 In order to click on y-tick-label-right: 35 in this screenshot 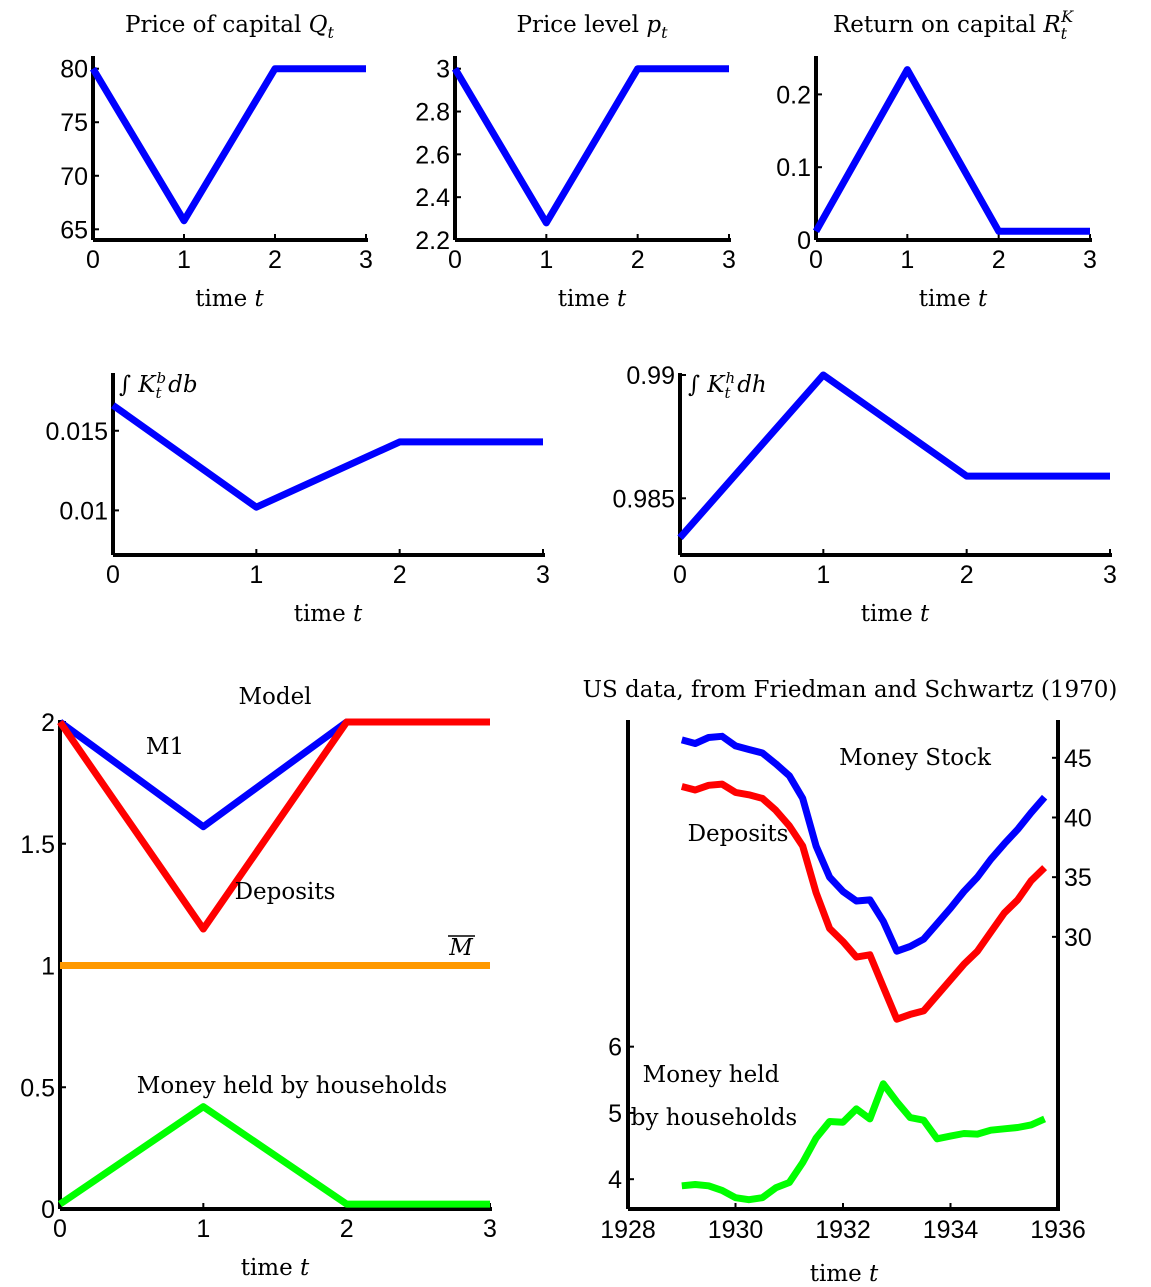, I will do `click(1078, 878)`.